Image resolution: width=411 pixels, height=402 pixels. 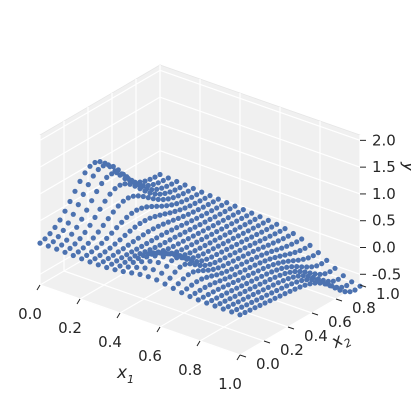 I want to click on y-tick-label: 1.5, so click(x=384, y=167).